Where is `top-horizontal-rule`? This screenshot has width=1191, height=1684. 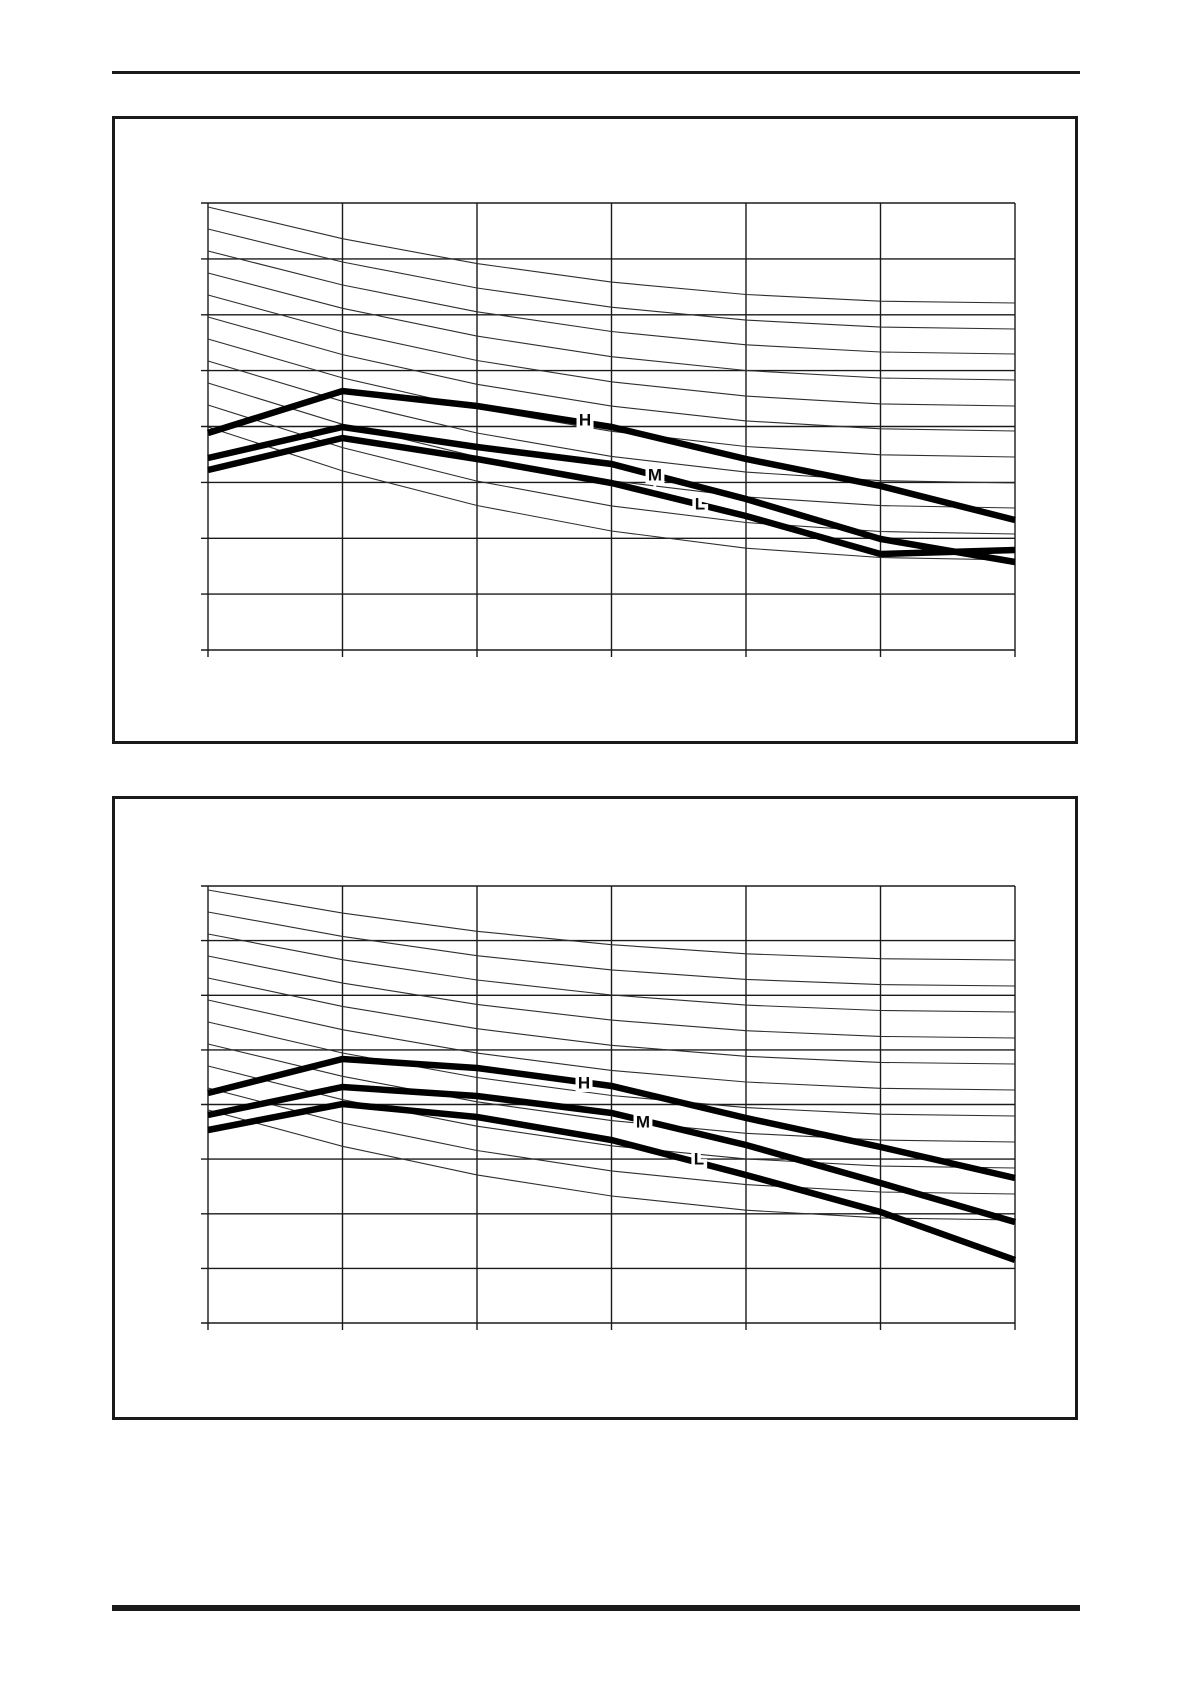 top-horizontal-rule is located at coordinates (596, 72).